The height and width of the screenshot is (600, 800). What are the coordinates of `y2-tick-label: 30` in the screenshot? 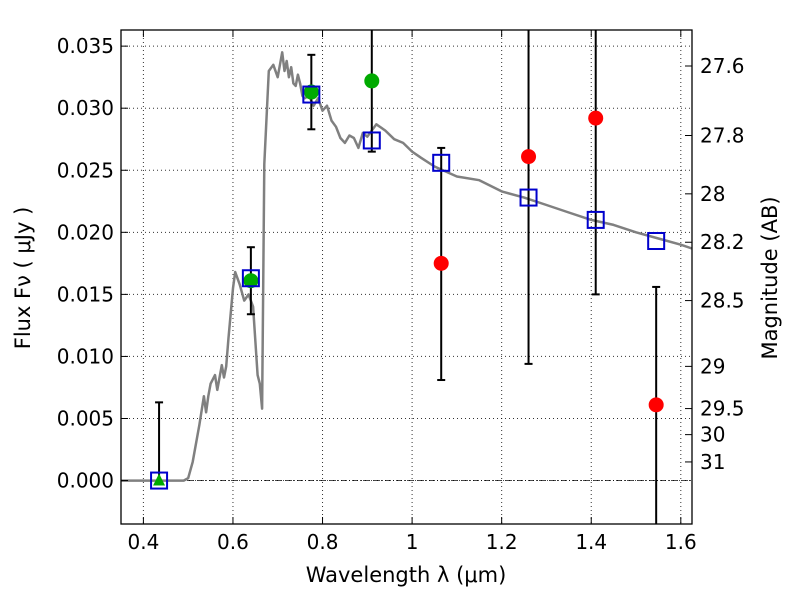 It's located at (712, 435).